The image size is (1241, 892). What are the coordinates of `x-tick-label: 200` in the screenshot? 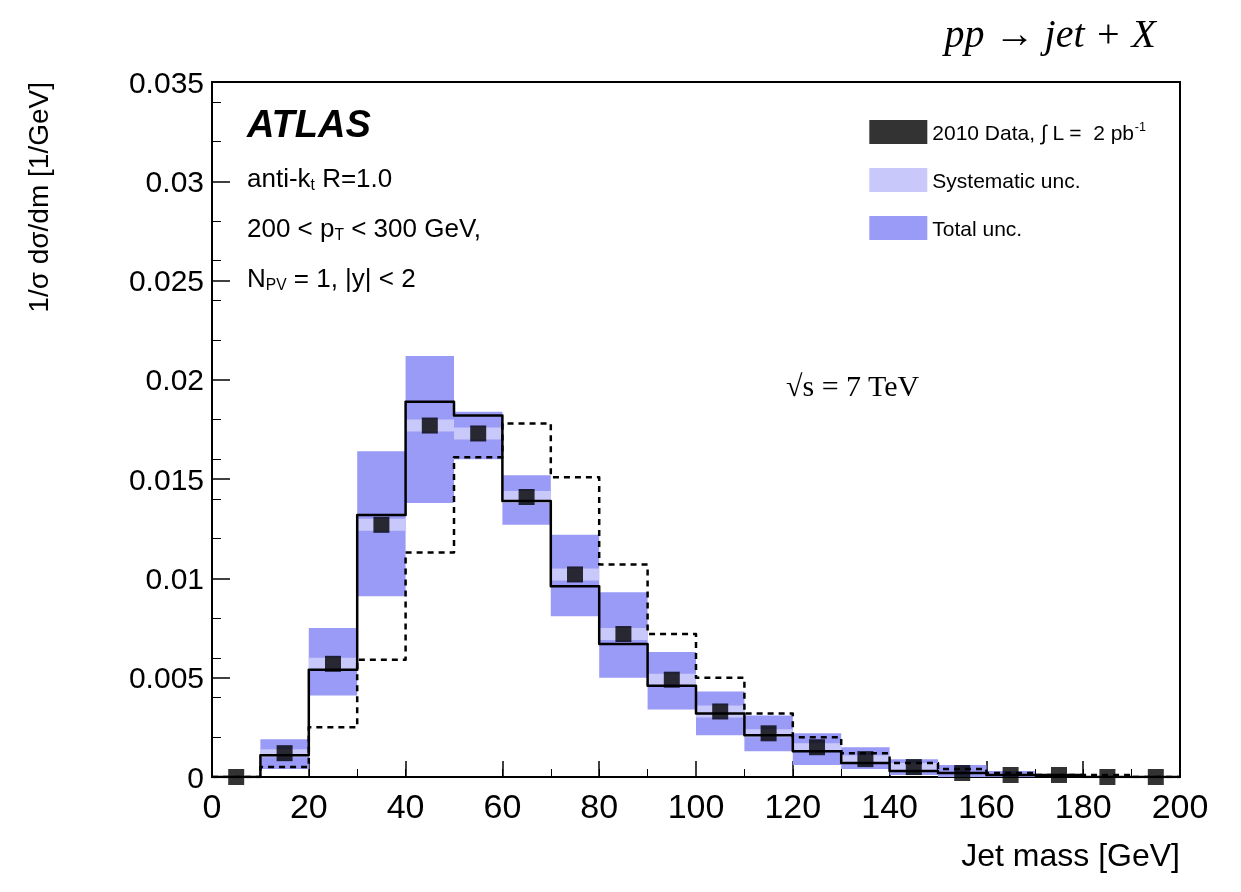 It's located at (1180, 806).